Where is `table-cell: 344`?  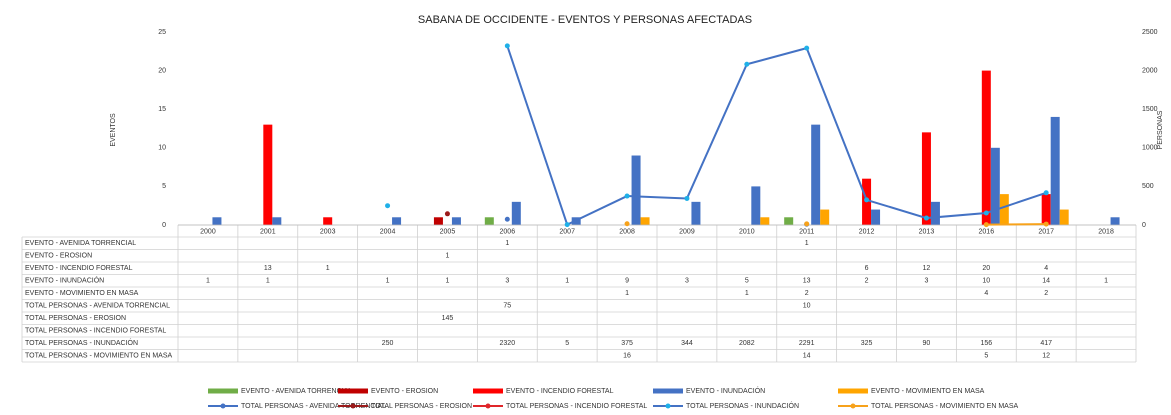
table-cell: 344 is located at coordinates (687, 343).